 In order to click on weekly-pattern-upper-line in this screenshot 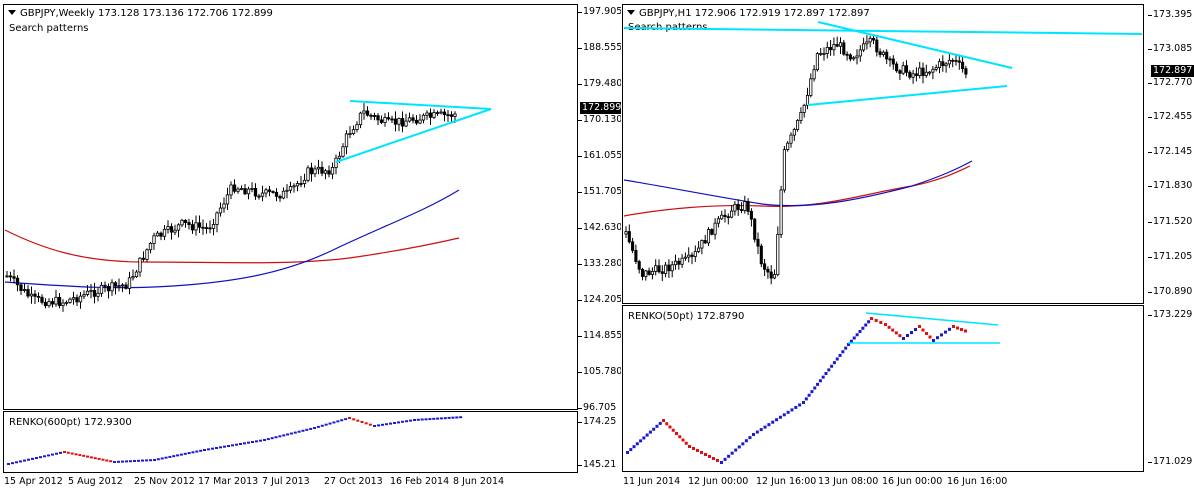, I will do `click(420, 105)`.